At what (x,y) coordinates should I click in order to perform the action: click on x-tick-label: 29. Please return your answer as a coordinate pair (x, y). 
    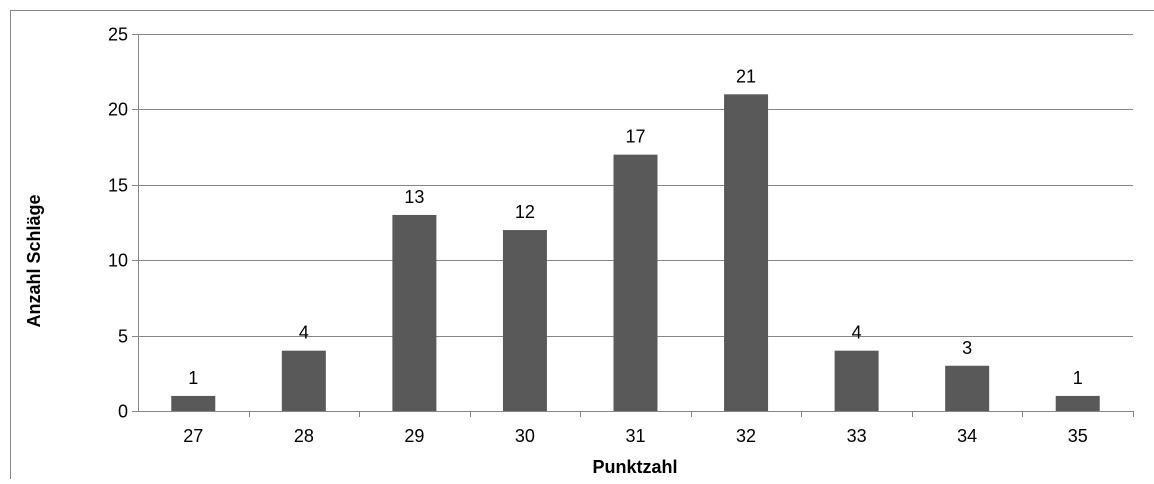
    Looking at the image, I should click on (414, 436).